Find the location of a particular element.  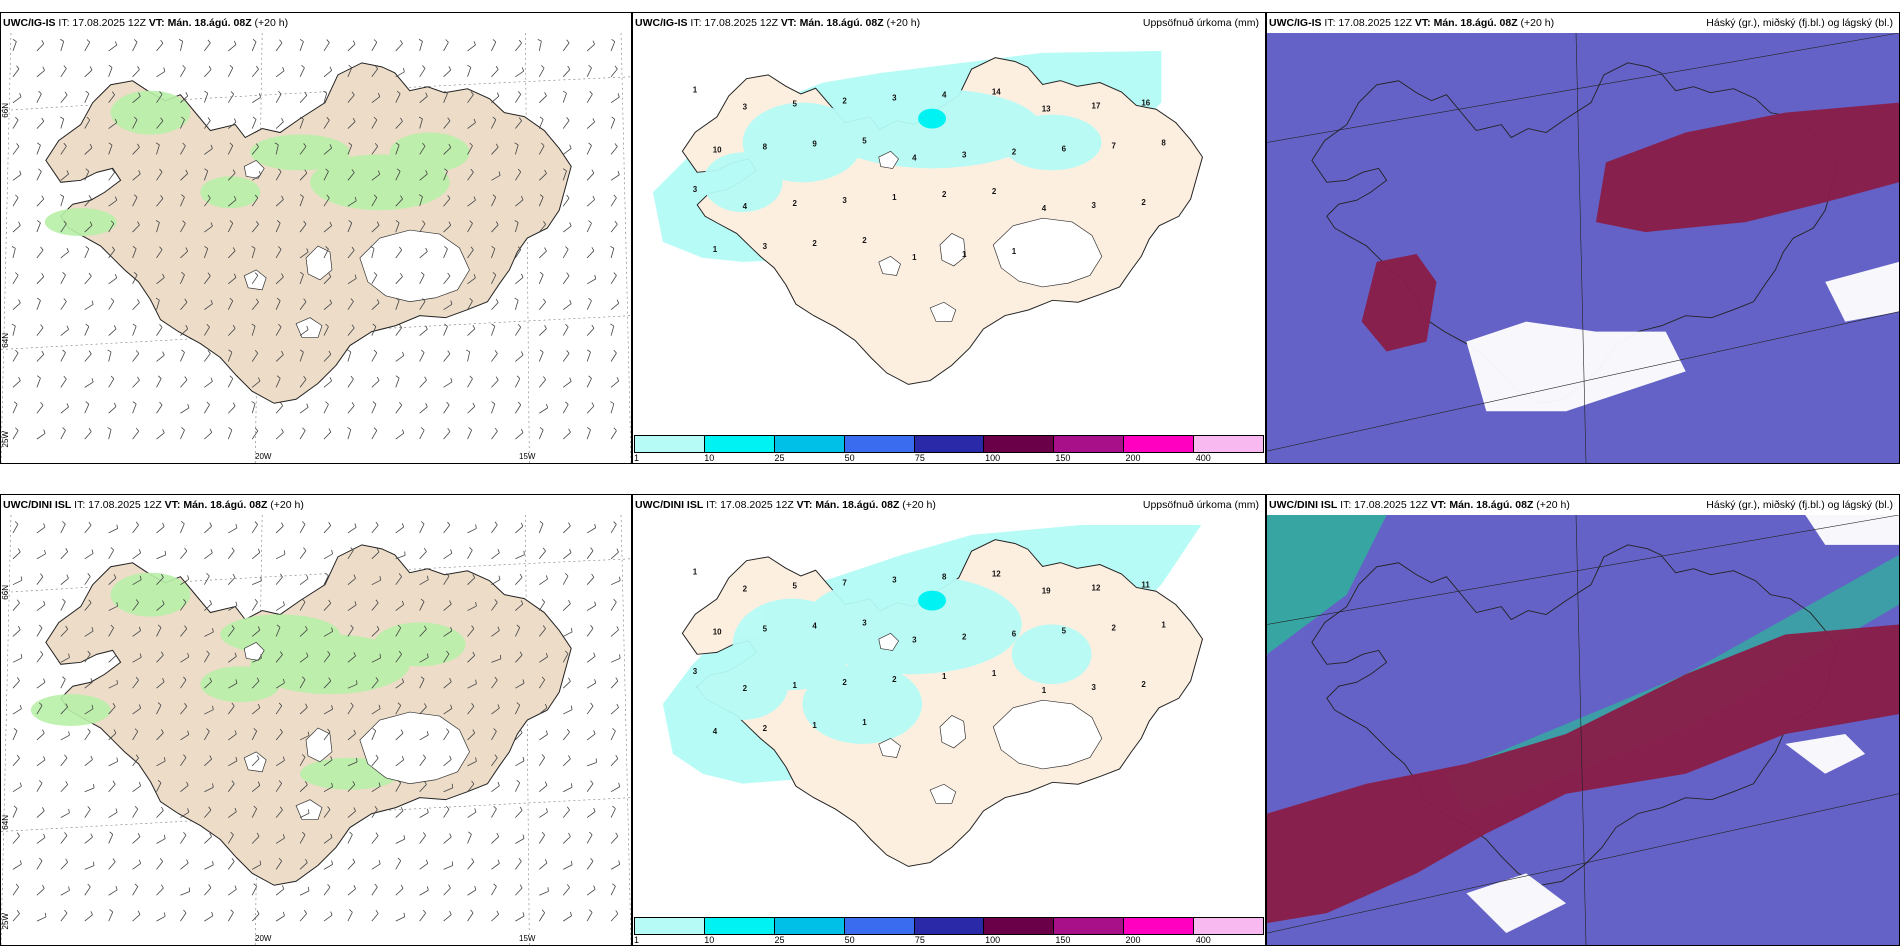

colorbar-swatch is located at coordinates (809, 444).